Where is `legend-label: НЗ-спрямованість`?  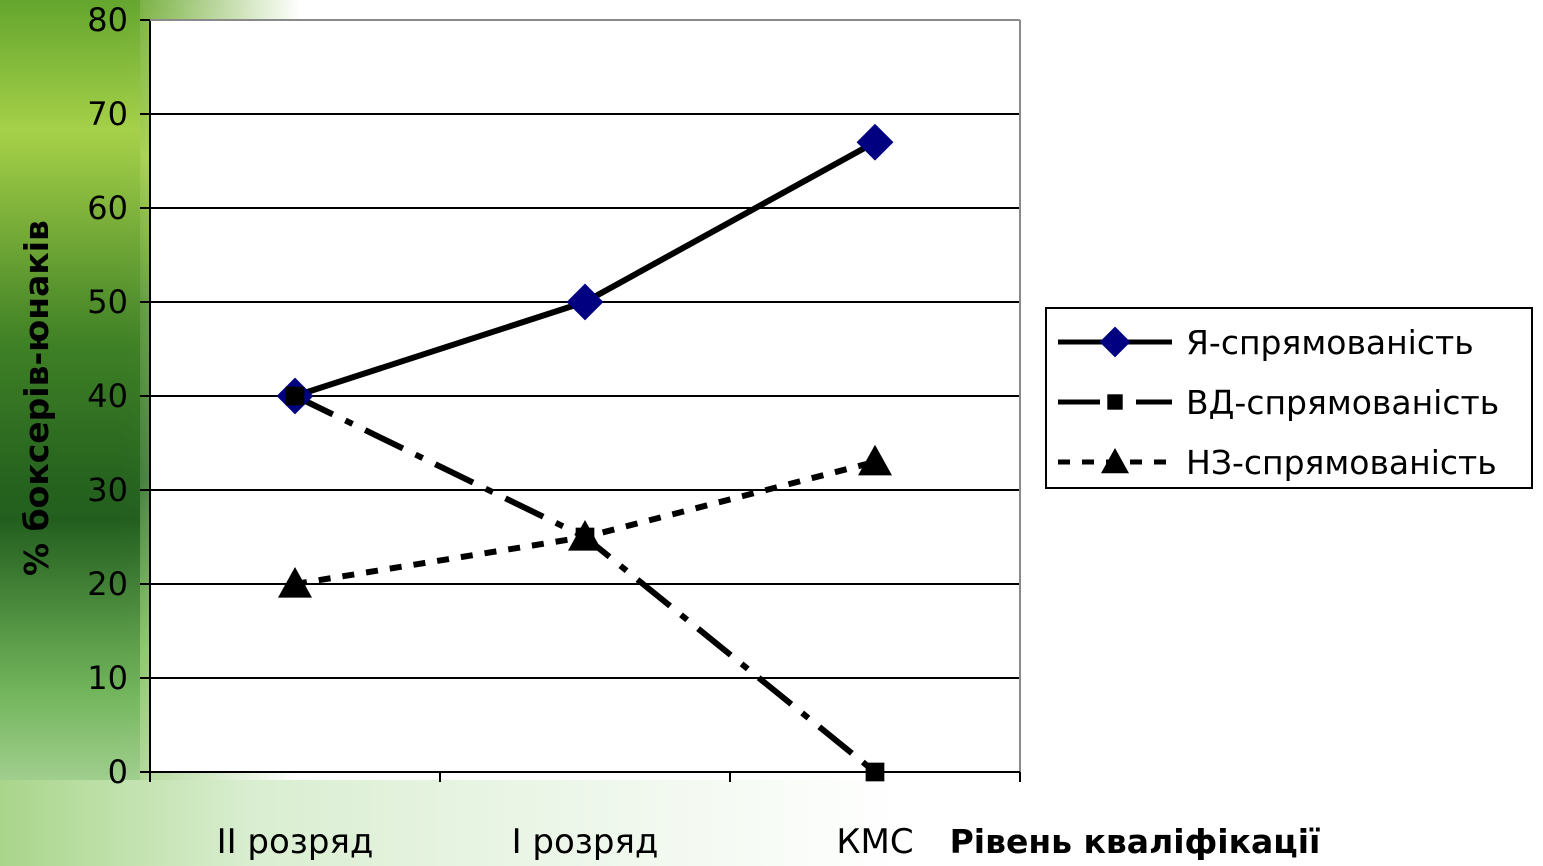 legend-label: НЗ-спрямованість is located at coordinates (1341, 462).